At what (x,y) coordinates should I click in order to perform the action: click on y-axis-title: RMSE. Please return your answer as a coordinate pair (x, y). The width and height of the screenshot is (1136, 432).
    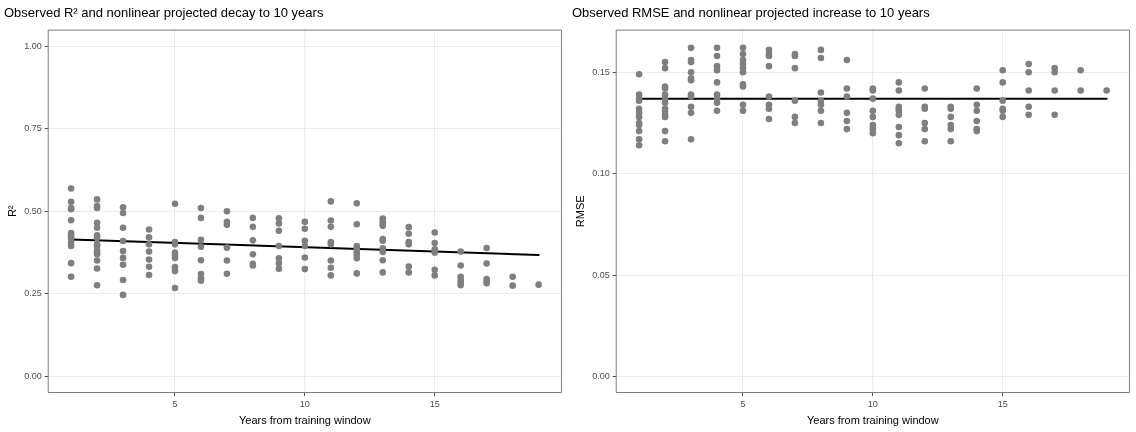
    Looking at the image, I should click on (579, 211).